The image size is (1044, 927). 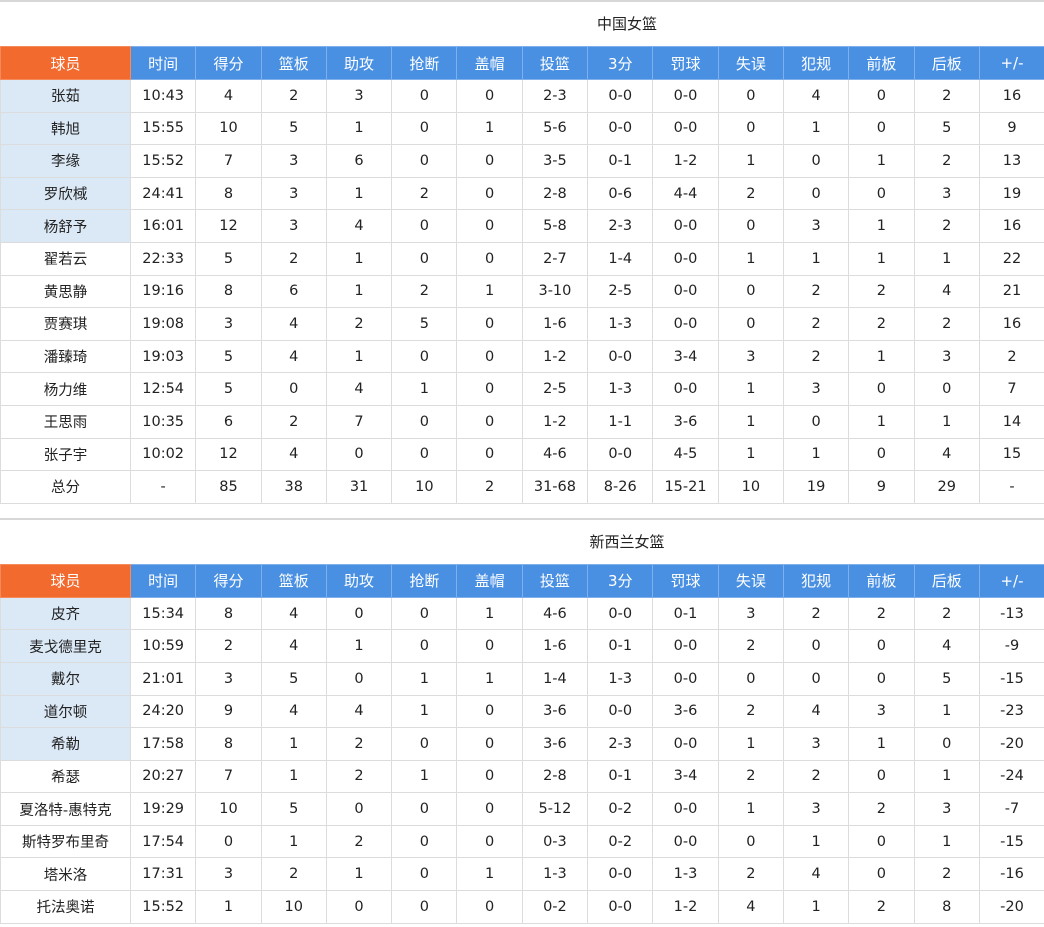 I want to click on player-name: 道尔顿, so click(x=65, y=711).